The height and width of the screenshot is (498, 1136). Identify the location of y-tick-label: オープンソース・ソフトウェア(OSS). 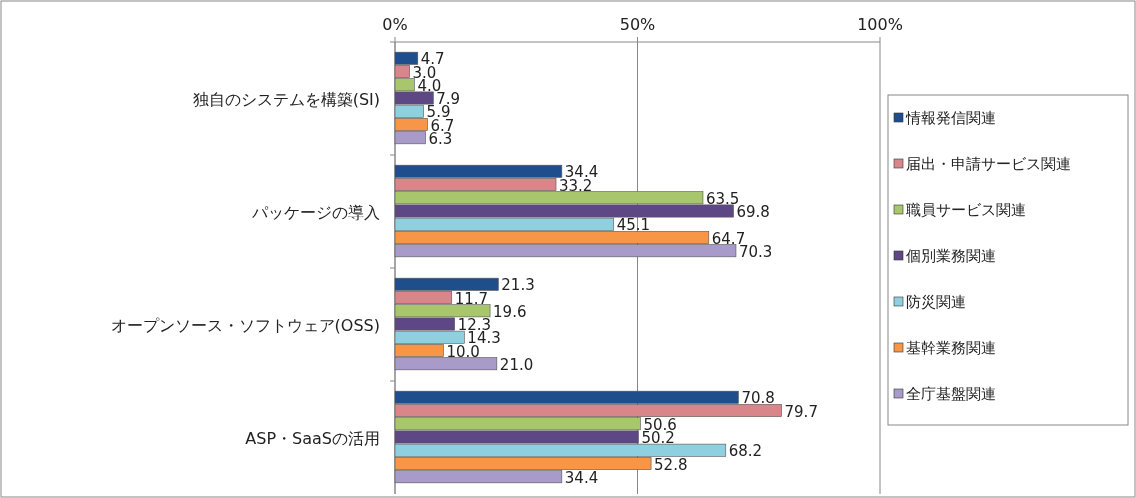
(245, 325).